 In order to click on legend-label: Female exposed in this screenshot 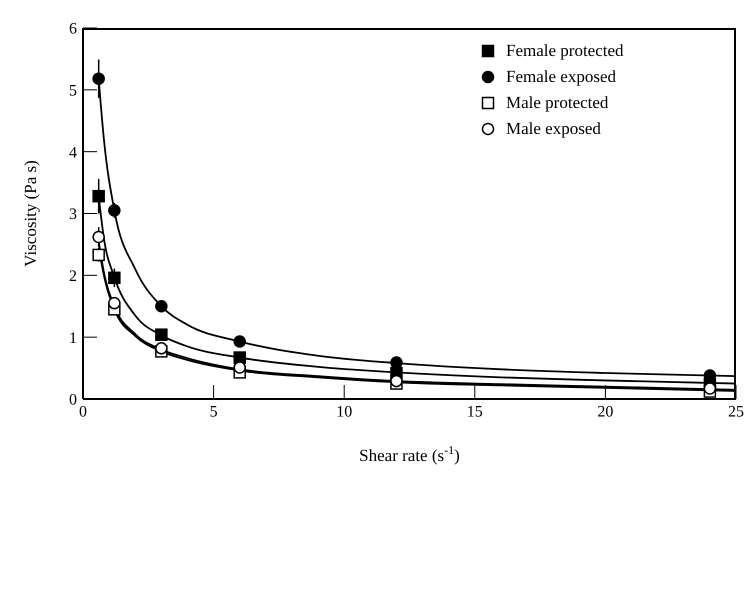, I will do `click(561, 77)`.